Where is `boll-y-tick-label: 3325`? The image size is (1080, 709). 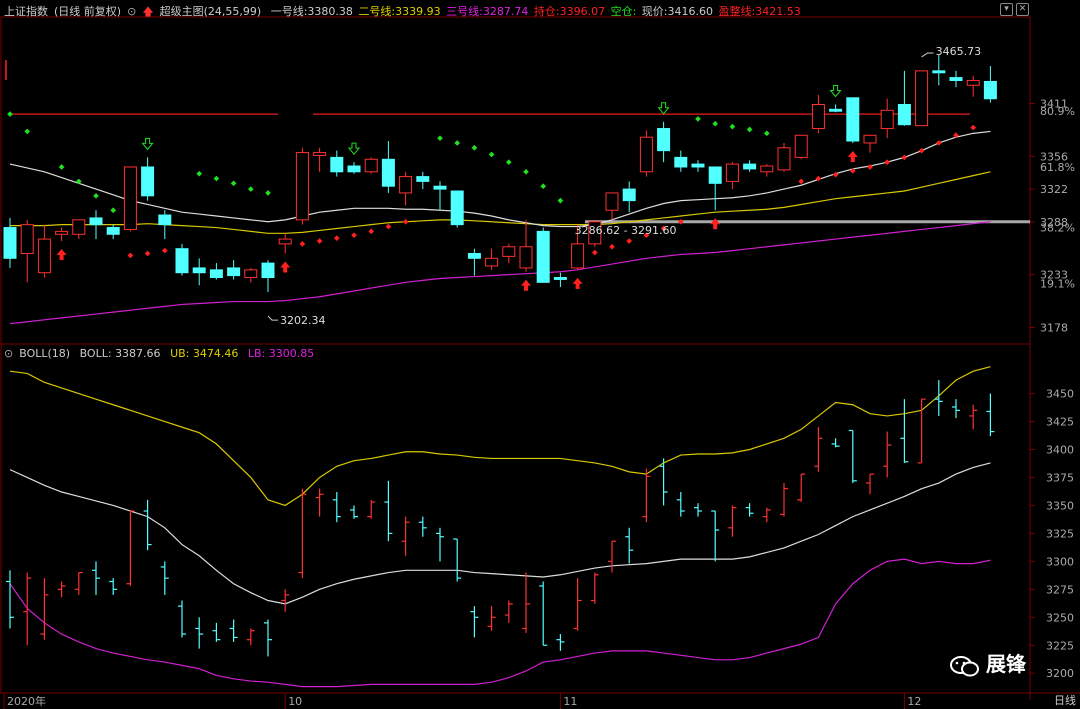 boll-y-tick-label: 3325 is located at coordinates (1060, 533).